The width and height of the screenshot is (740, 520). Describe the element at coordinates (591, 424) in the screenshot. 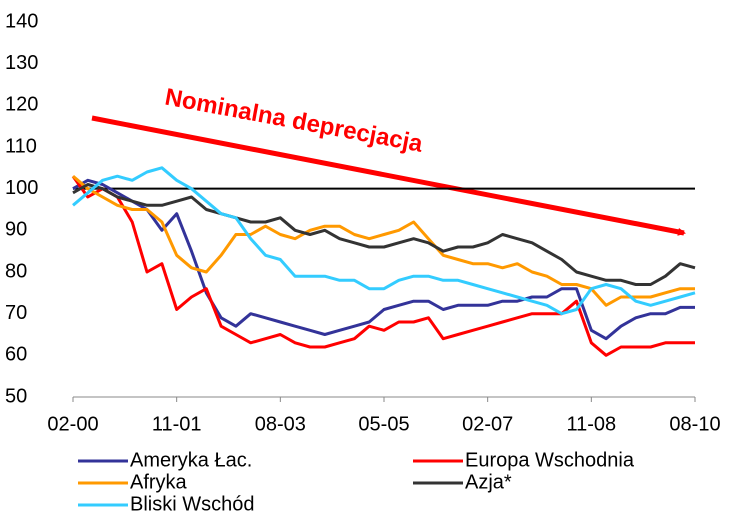

I see `x-tick-label: 11-08` at that location.